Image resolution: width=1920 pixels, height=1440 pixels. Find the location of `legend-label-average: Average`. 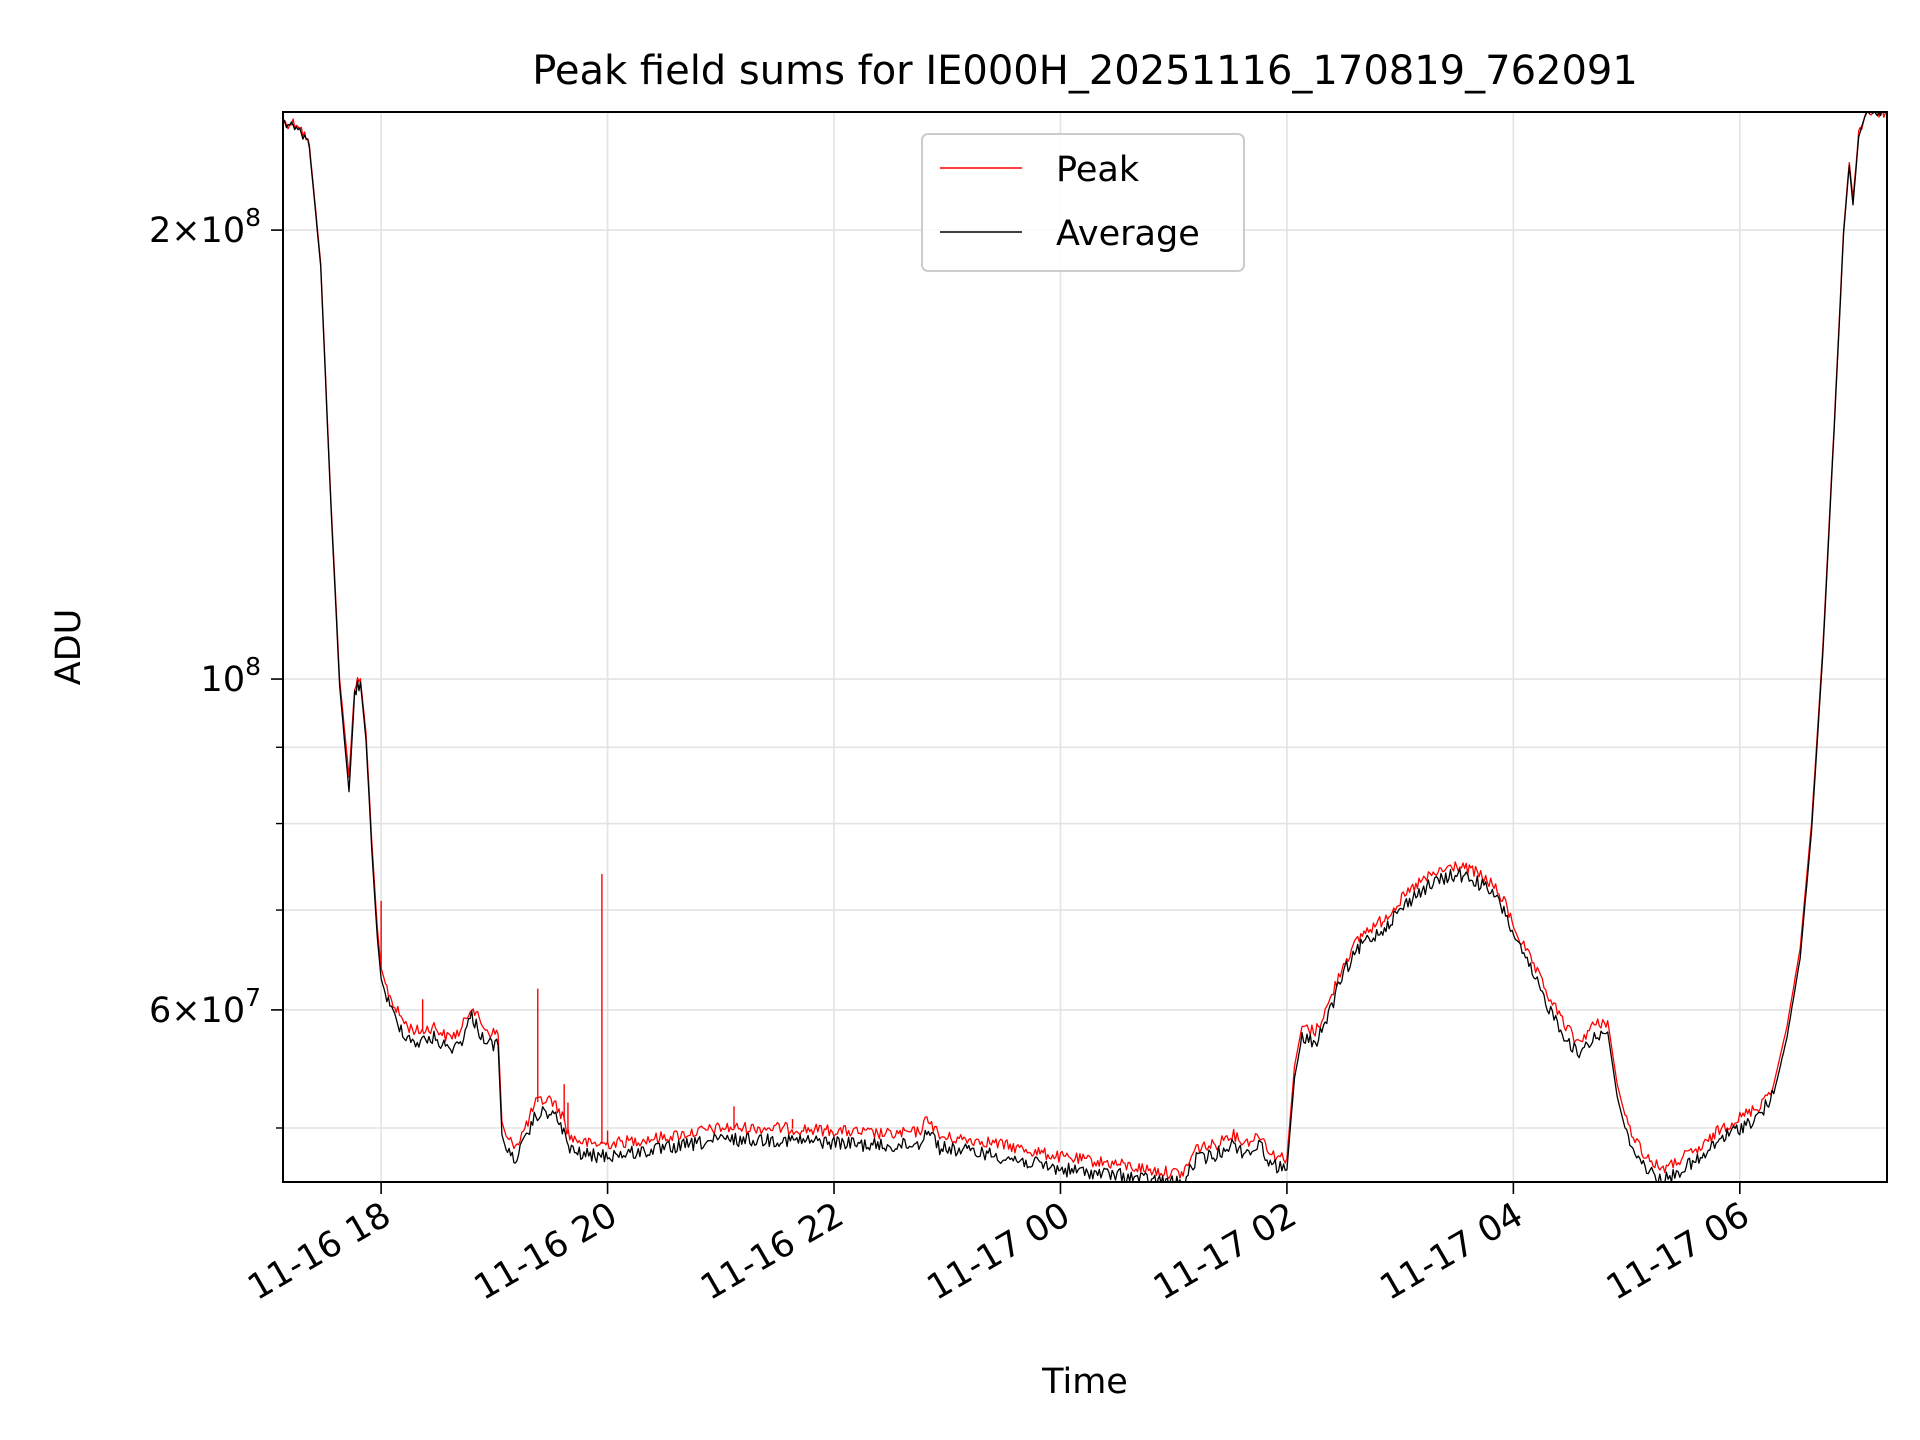

legend-label-average: Average is located at coordinates (1128, 234).